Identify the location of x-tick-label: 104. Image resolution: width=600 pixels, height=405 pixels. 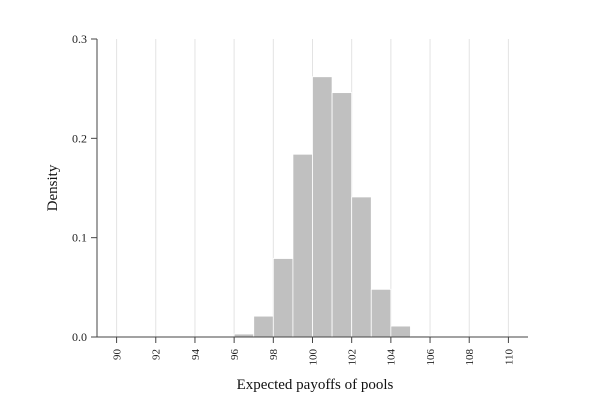
(392, 357).